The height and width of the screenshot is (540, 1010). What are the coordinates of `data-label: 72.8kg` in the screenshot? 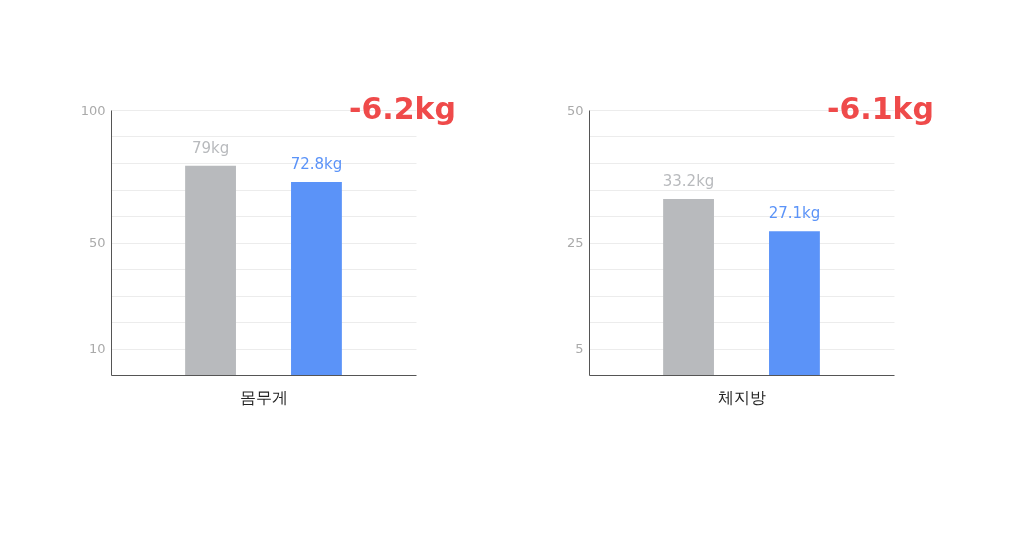 It's located at (316, 164).